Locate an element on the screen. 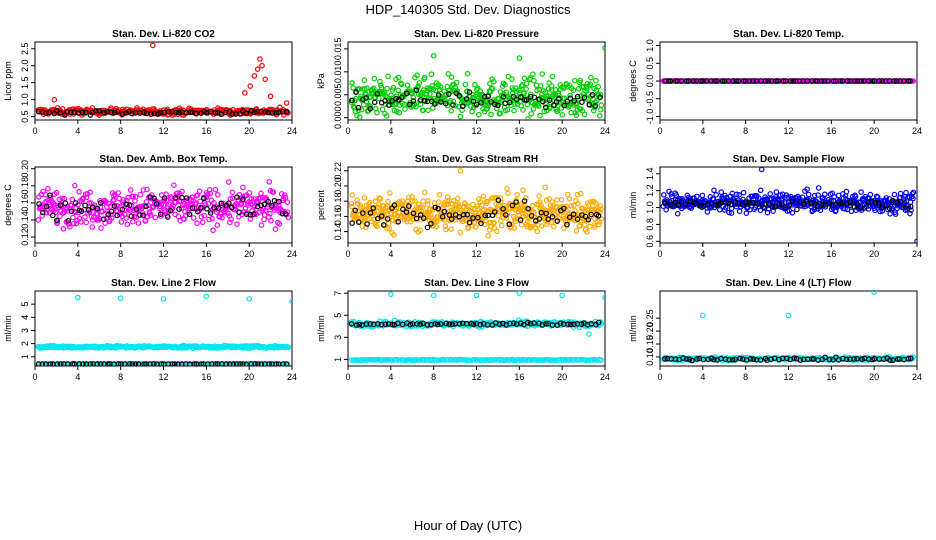 The image size is (936, 540). x-tick-label: 20 is located at coordinates (874, 377).